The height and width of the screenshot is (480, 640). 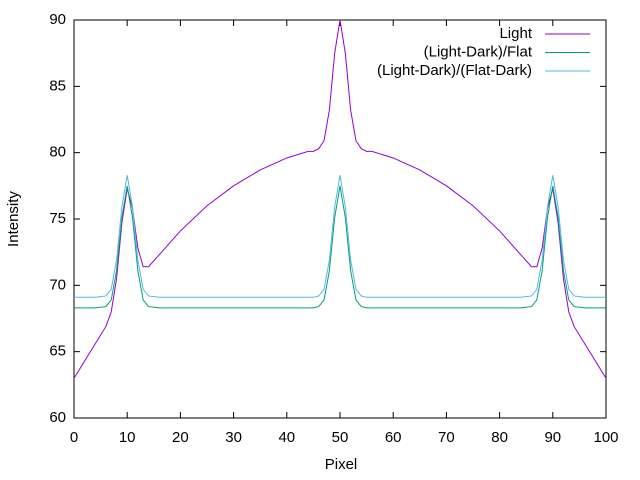 I want to click on y-tick-label: 60, so click(x=57, y=417).